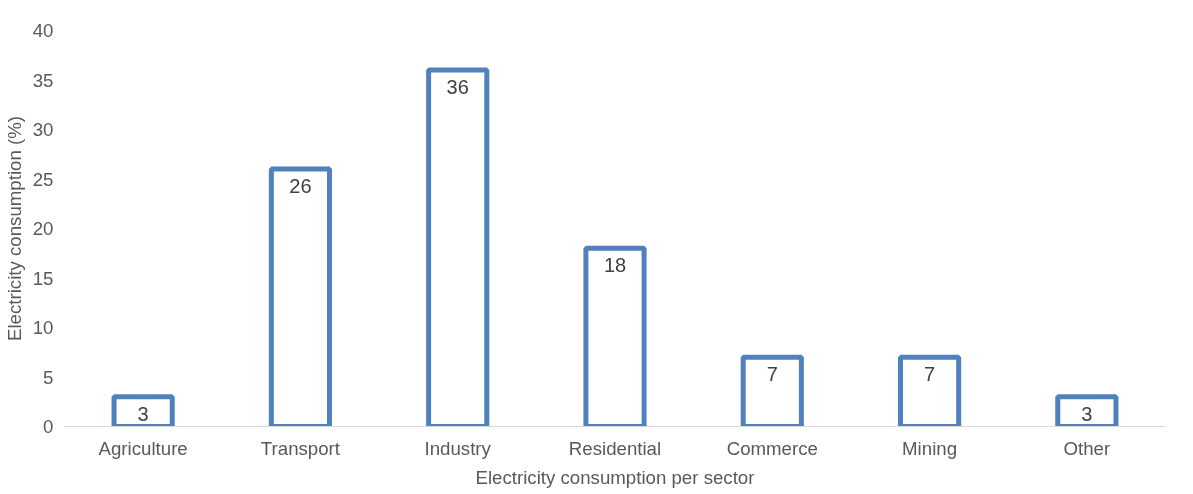  What do you see at coordinates (930, 448) in the screenshot?
I see `x-tick-label: Mining` at bounding box center [930, 448].